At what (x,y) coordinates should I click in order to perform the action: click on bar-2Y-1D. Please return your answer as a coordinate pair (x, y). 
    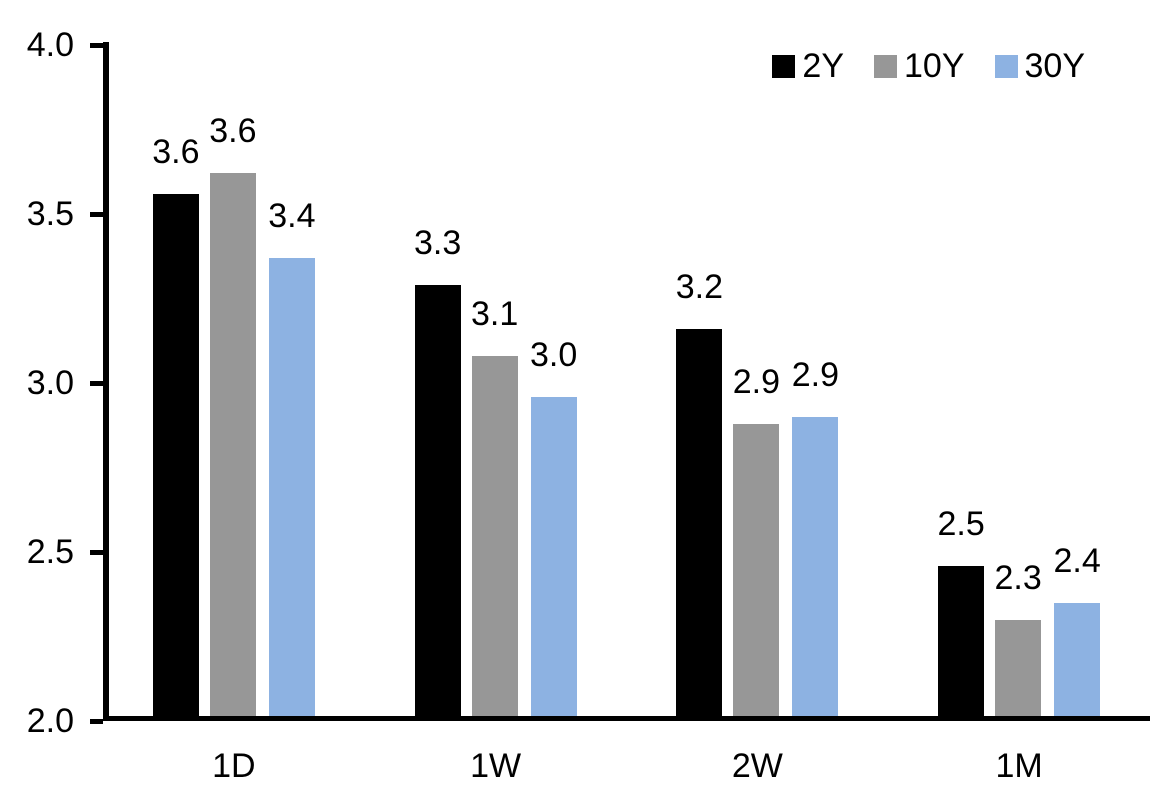
    Looking at the image, I should click on (175, 454).